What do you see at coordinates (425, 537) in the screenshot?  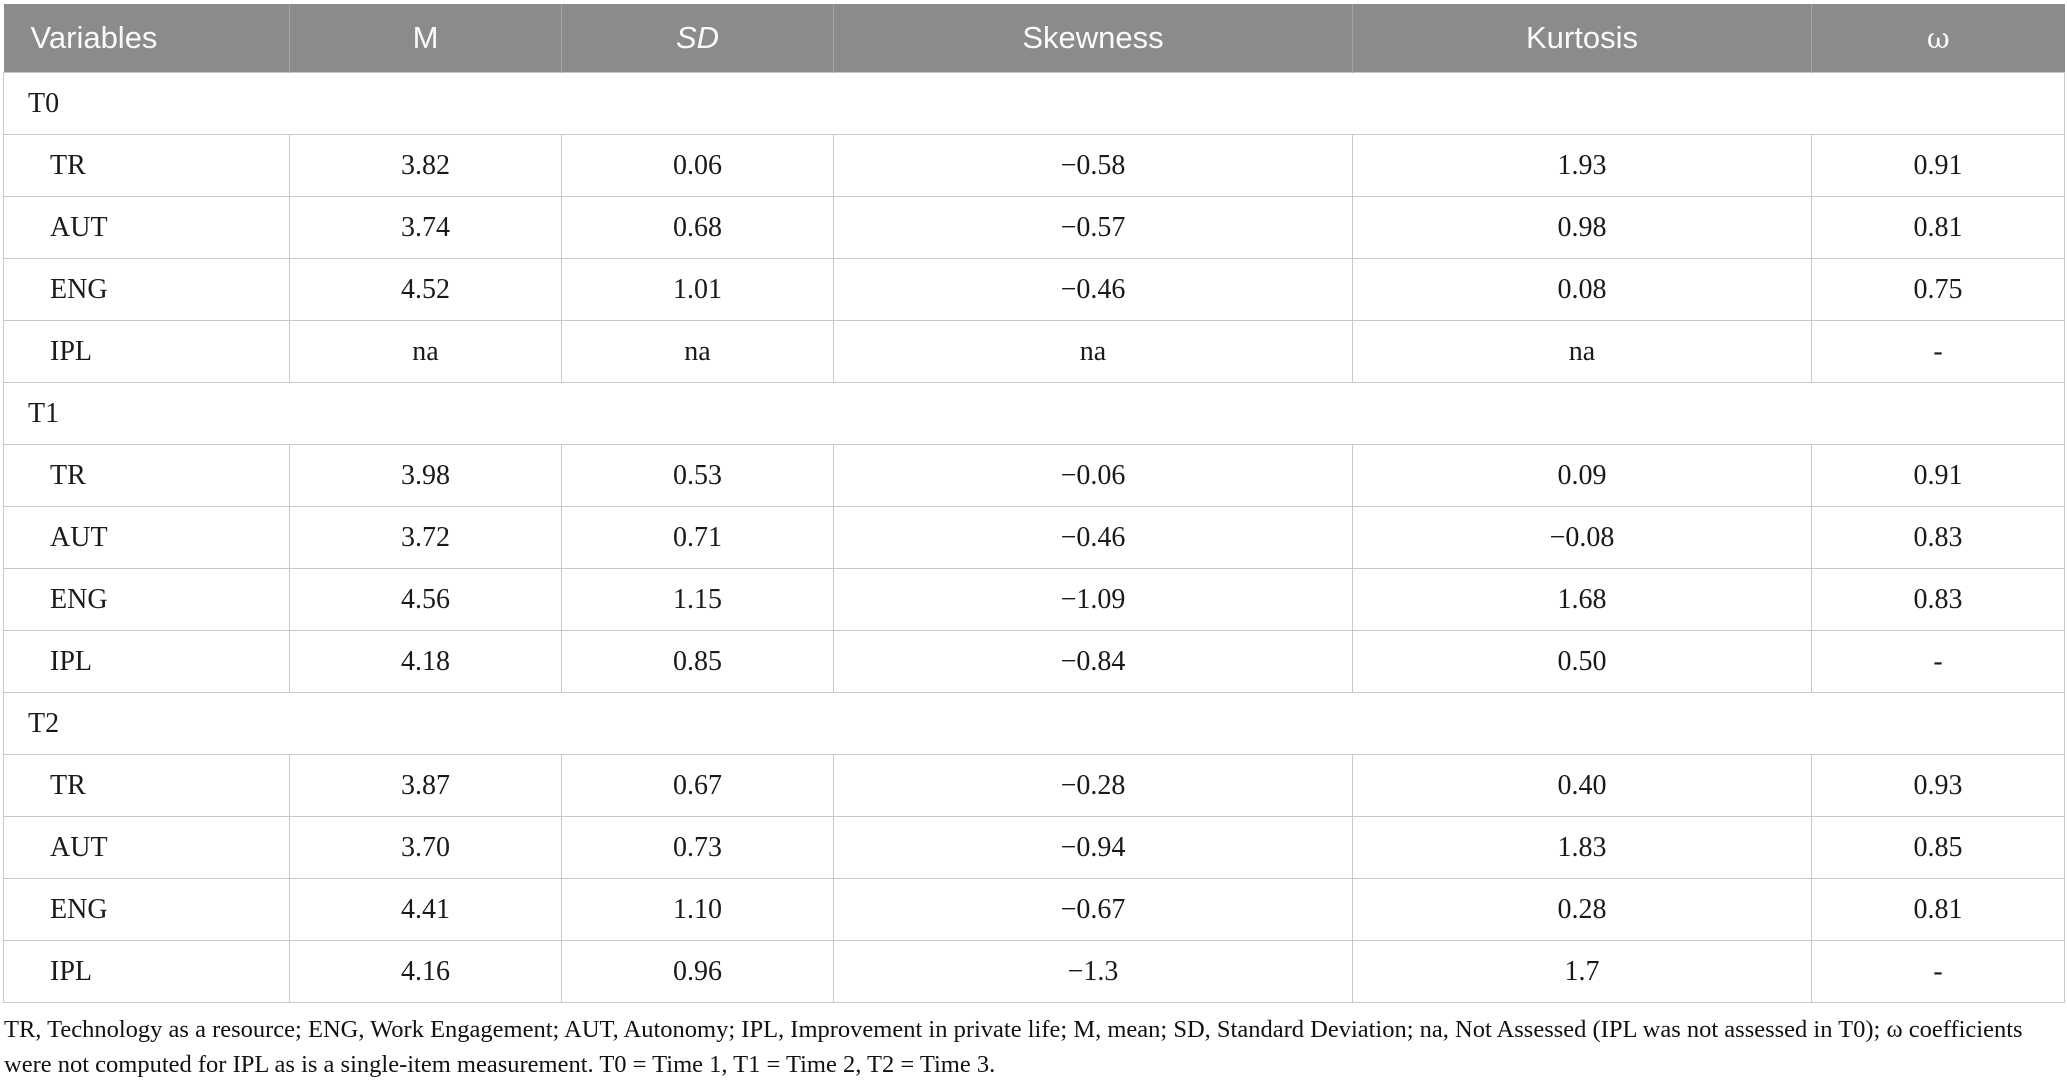 I see `cell-m: 3.72` at bounding box center [425, 537].